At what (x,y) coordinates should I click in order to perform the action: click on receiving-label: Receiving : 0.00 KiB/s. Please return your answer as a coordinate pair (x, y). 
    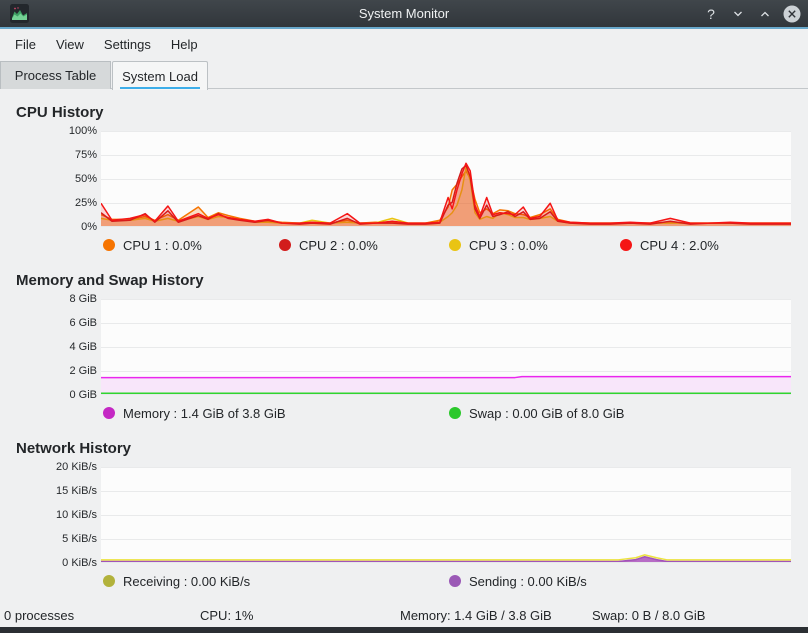
    Looking at the image, I should click on (187, 581).